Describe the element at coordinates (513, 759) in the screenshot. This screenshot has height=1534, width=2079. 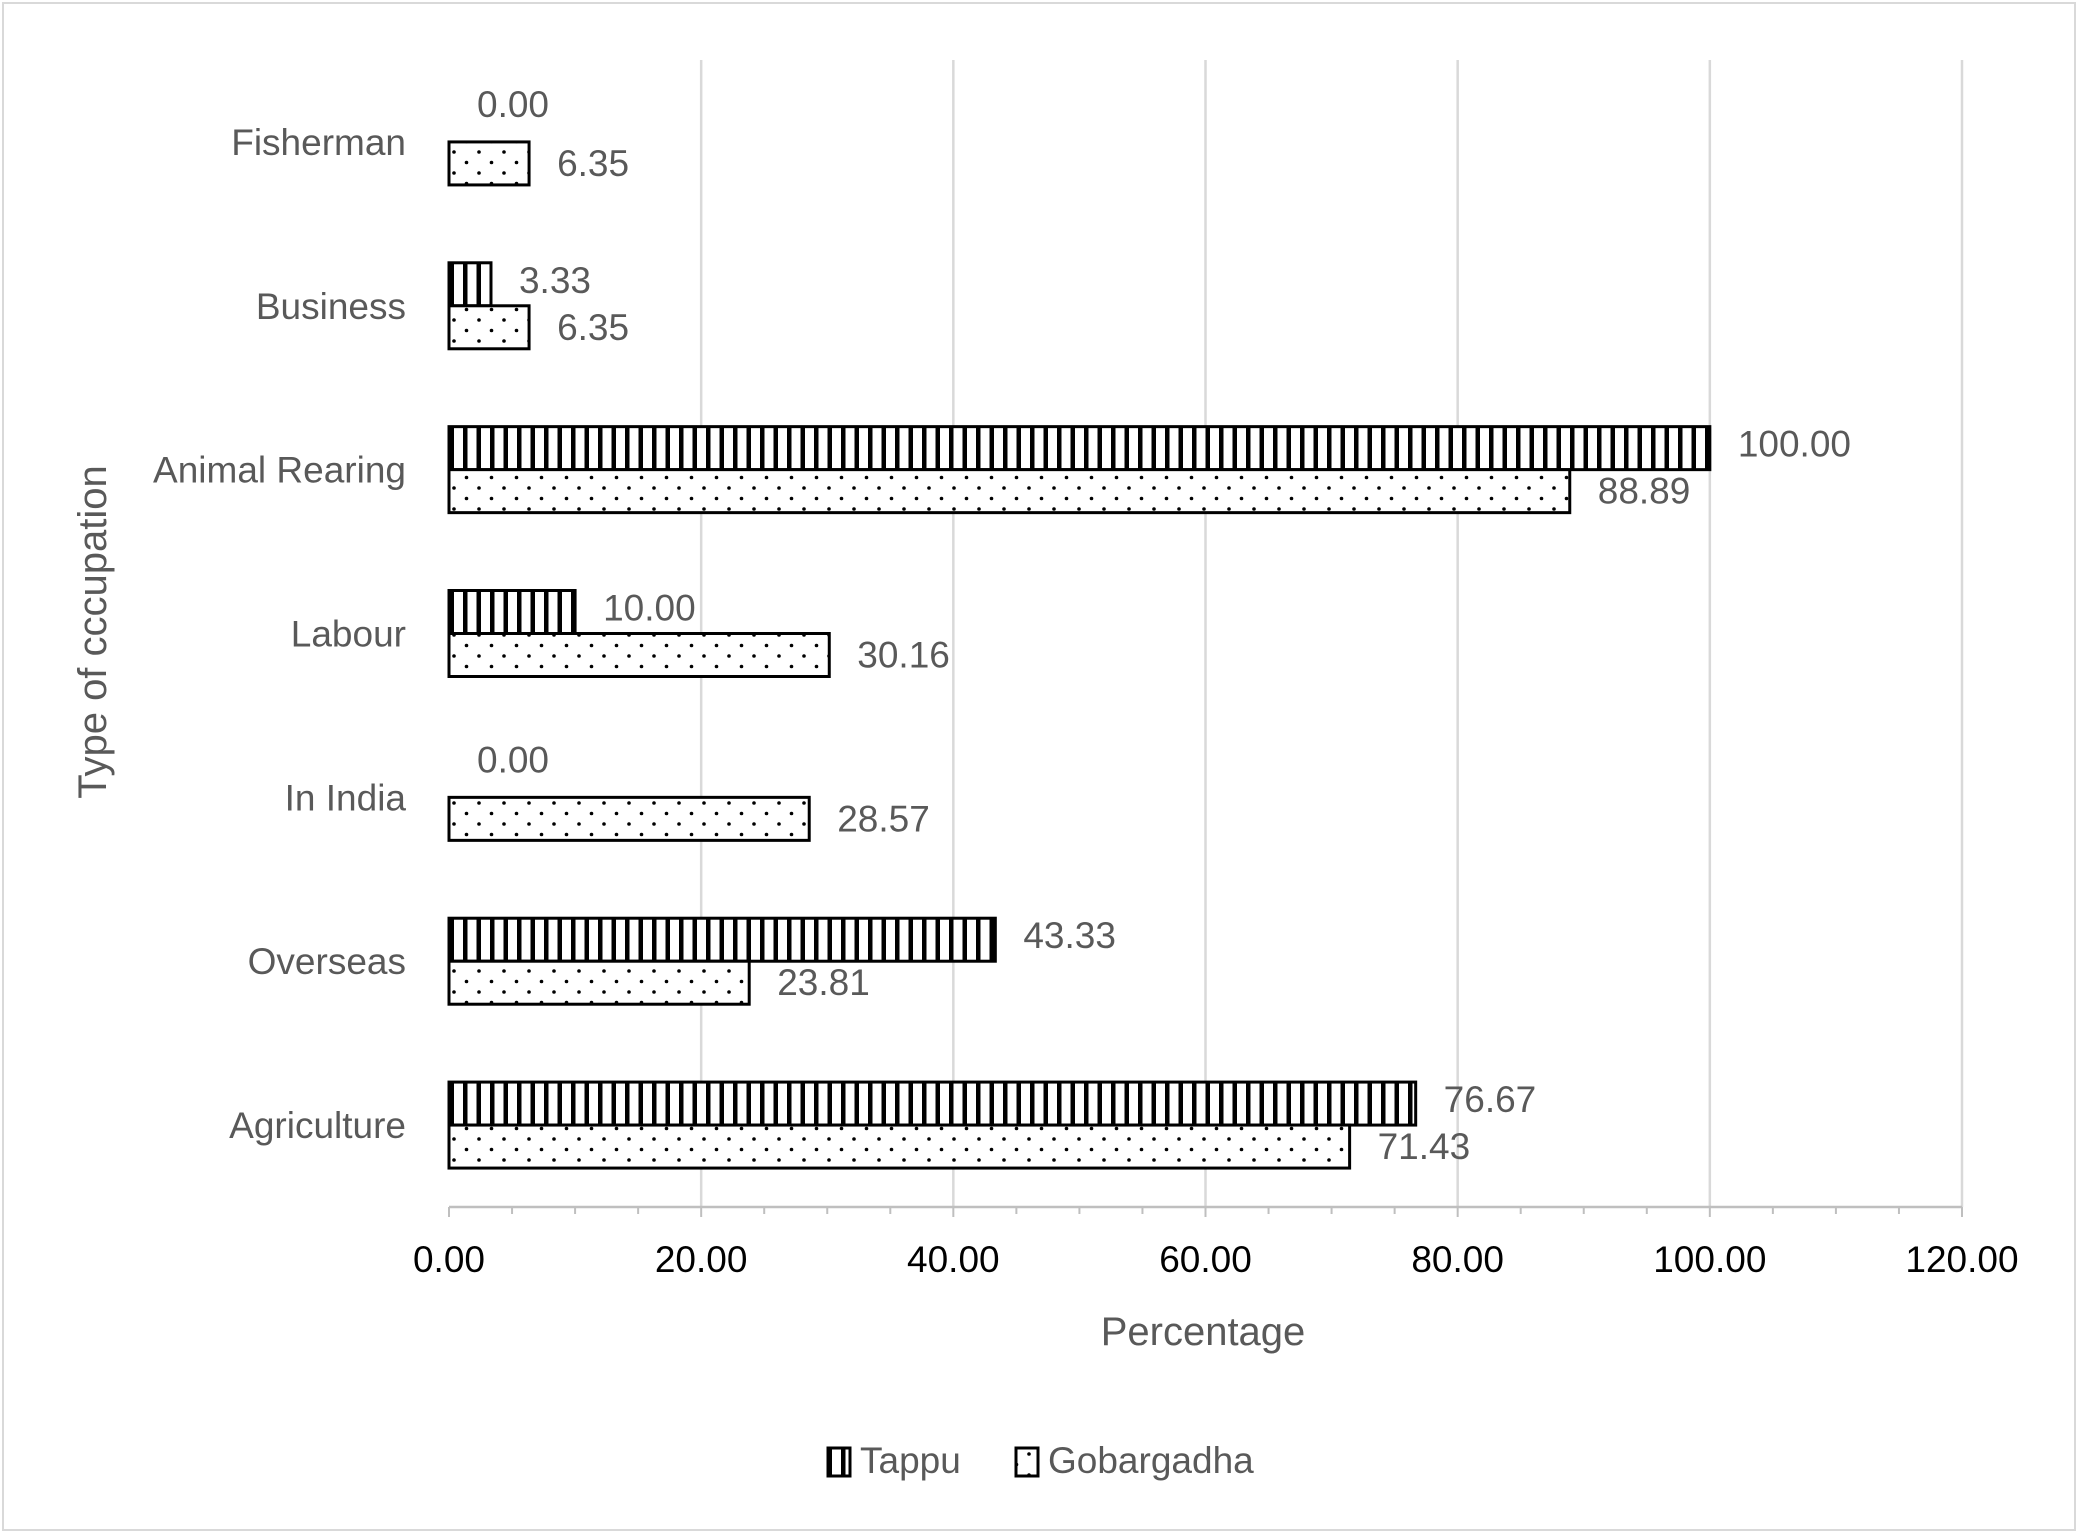
I see `data-label-tappu-in-india: 0.00` at that location.